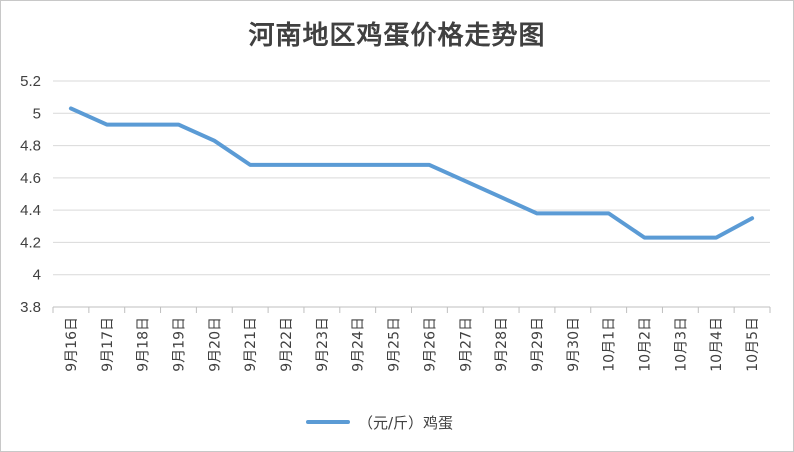 This screenshot has height=452, width=794. What do you see at coordinates (406, 422) in the screenshot?
I see `legend-label: （元/斤）鸡蛋` at bounding box center [406, 422].